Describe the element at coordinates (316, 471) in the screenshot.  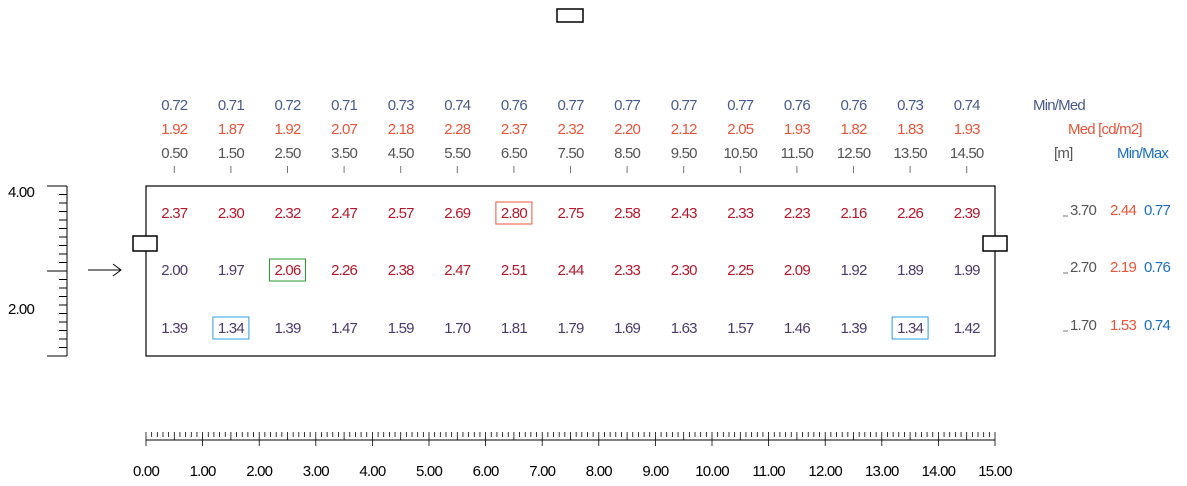
I see `horizontal-ruler-label: 3.00` at that location.